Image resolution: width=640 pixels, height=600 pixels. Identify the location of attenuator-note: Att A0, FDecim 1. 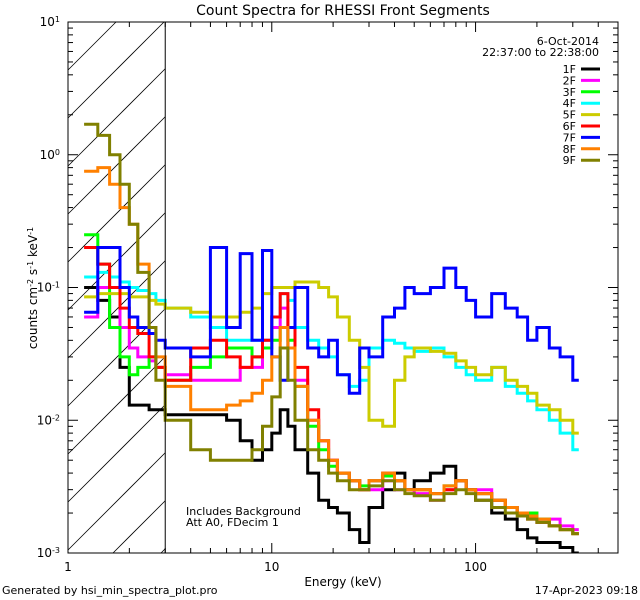
(232, 522).